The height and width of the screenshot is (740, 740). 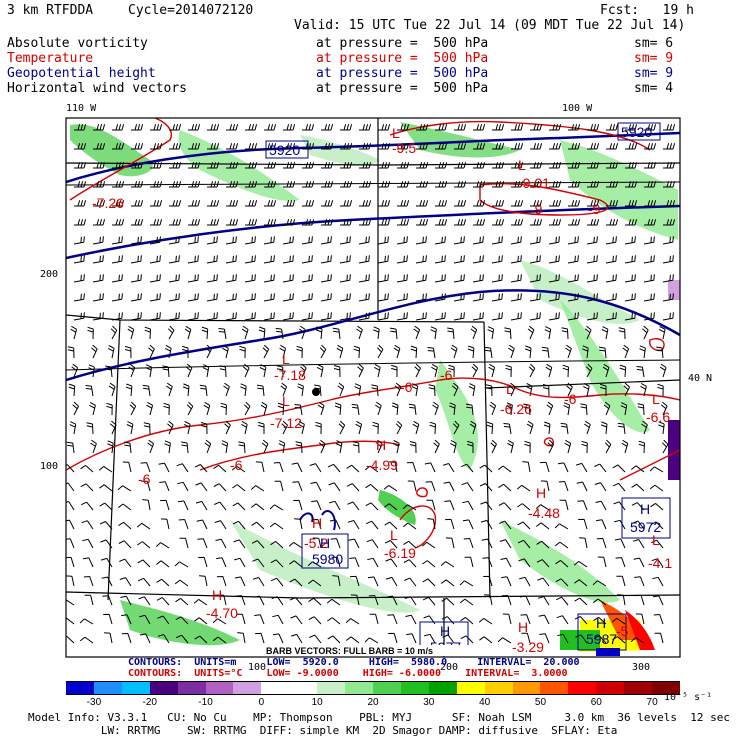 I want to click on temp-label: -4.99, so click(x=382, y=465).